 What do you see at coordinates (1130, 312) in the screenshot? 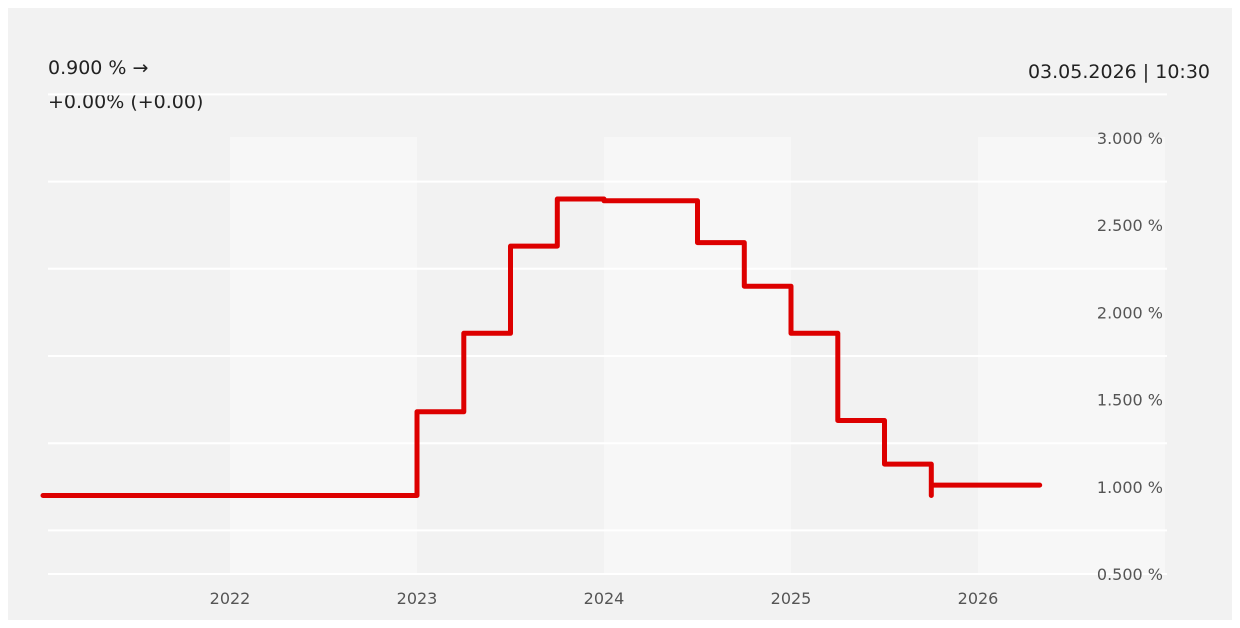
I see `y-tick-label: 2.000 %` at bounding box center [1130, 312].